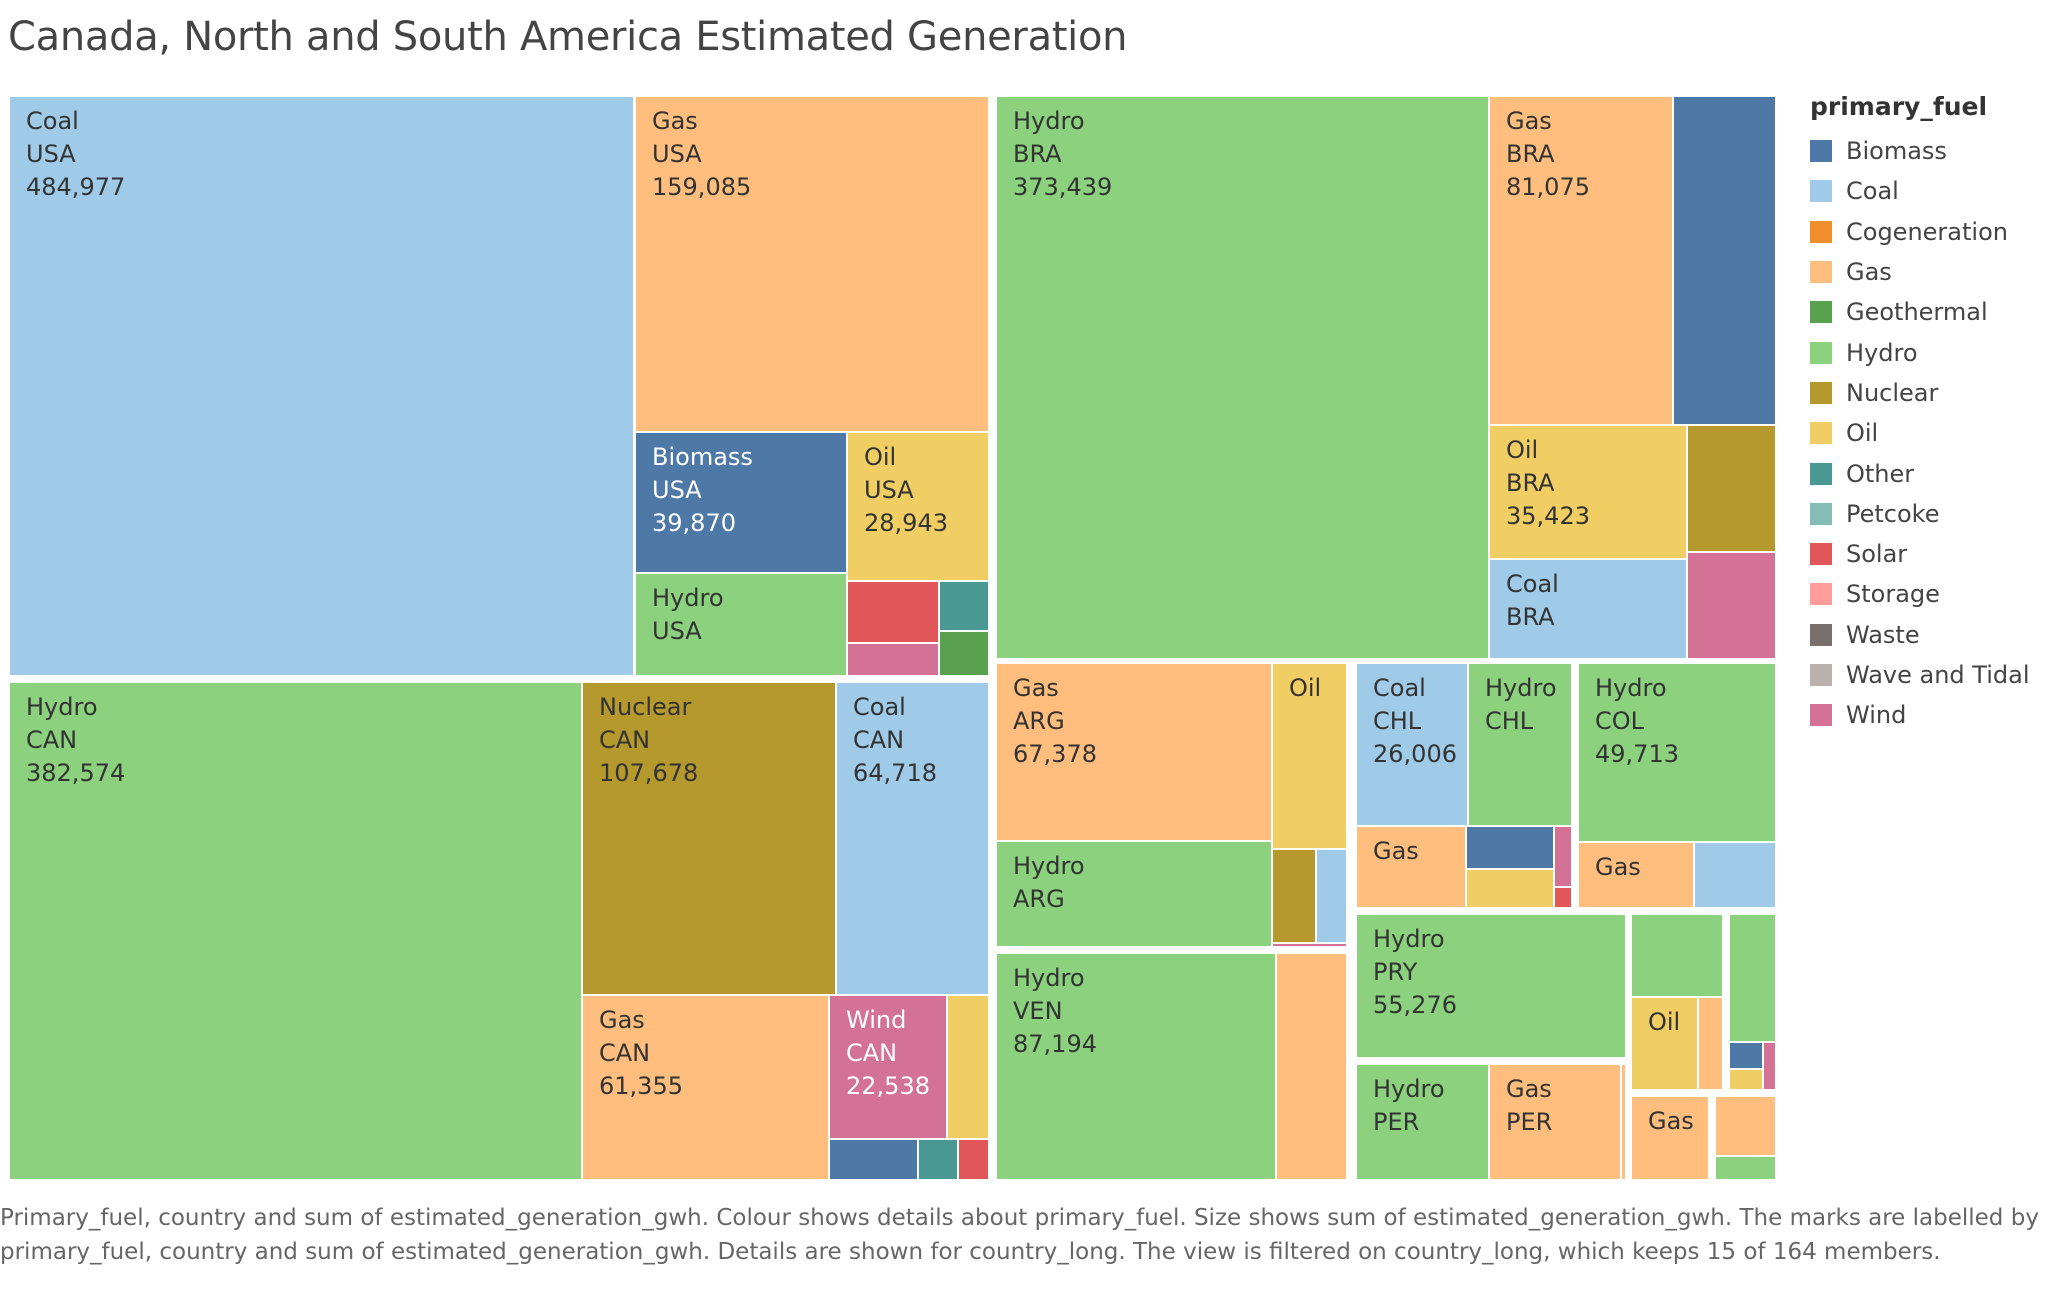  Describe the element at coordinates (1935, 352) in the screenshot. I see `legend-item-hydro: Hydro` at that location.